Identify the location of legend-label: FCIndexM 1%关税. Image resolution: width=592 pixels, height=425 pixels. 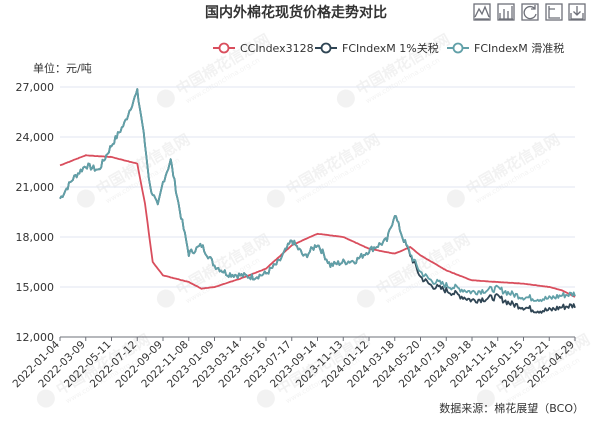
(390, 48).